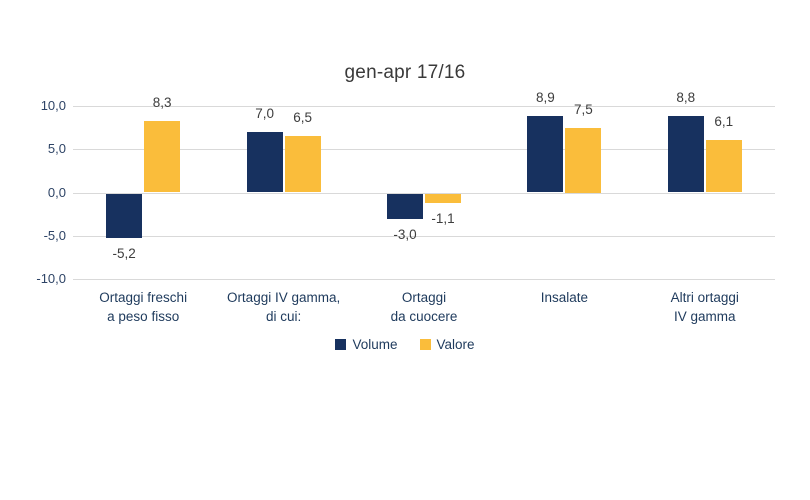 Image resolution: width=810 pixels, height=500 pixels. Describe the element at coordinates (455, 344) in the screenshot. I see `legend-label-valore: Valore` at that location.